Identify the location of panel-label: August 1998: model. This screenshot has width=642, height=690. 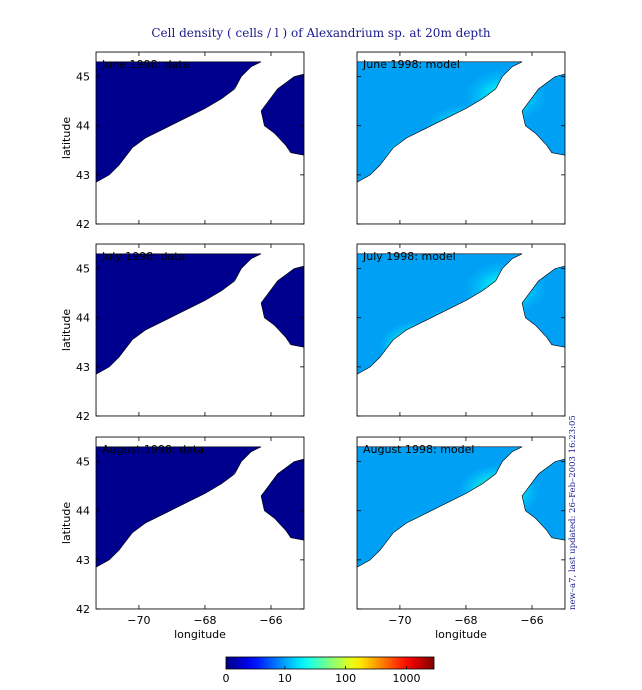
(418, 449).